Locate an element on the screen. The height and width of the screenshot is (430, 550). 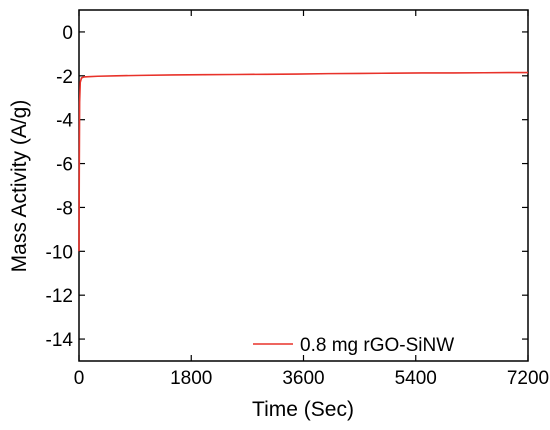
legend: 0.8 mg rGO-SiNW is located at coordinates (353, 345).